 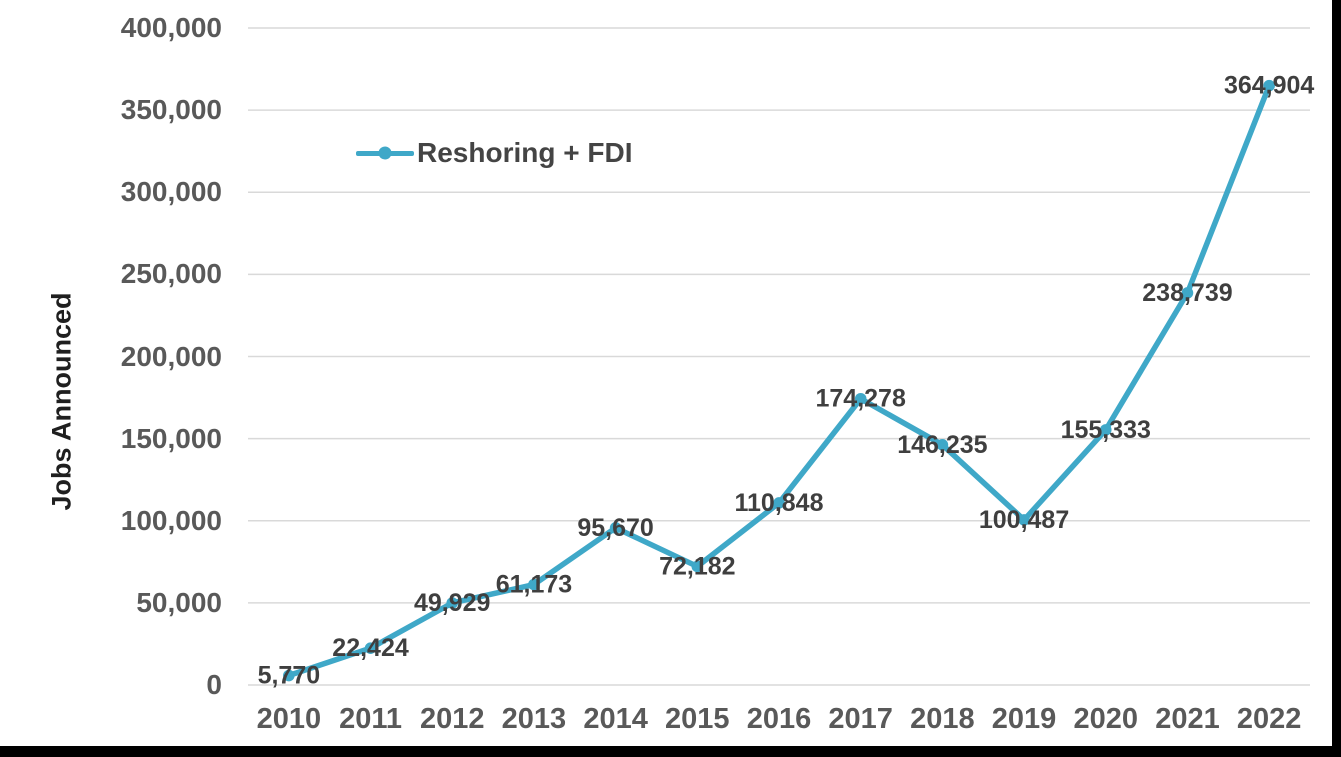 I want to click on y-axis-tick-label: 400,000, so click(x=171, y=27).